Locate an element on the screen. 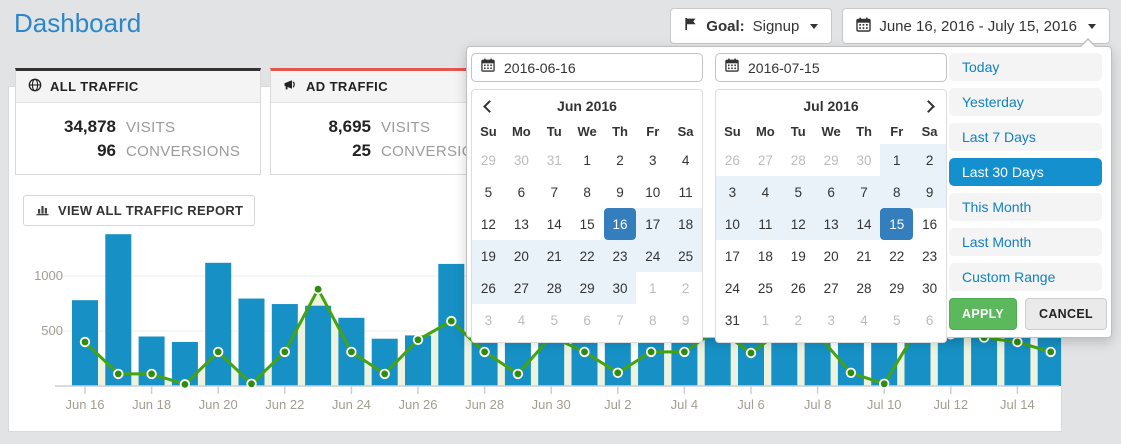 This screenshot has height=444, width=1121. calendar-day: 31 is located at coordinates (732, 320).